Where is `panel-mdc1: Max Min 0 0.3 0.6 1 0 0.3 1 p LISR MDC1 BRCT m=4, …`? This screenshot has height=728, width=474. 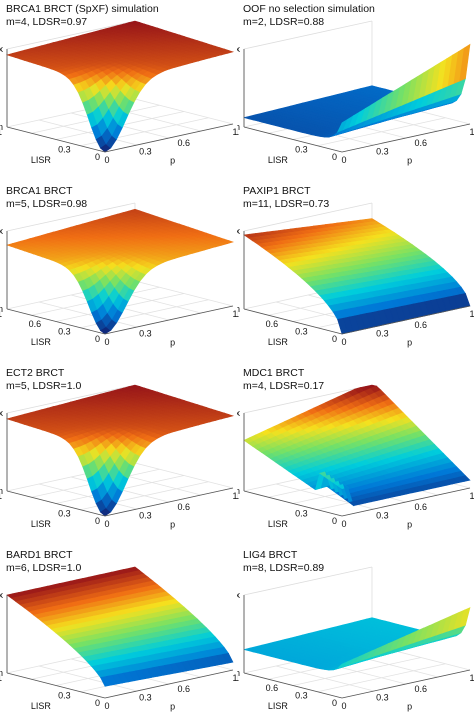 panel-mdc1: Max Min 0 0.3 0.6 1 0 0.3 1 p LISR MDC1 BRCT m=4, … is located at coordinates (355, 455).